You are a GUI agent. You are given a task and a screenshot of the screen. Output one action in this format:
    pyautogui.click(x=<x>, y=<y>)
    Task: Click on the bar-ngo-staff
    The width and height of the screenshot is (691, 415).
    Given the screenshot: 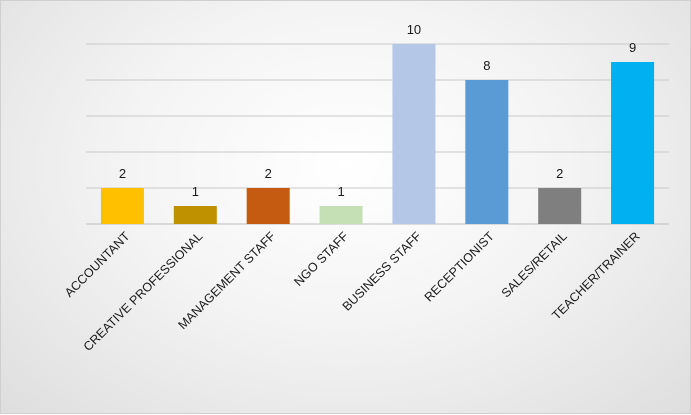 What is the action you would take?
    pyautogui.click(x=341, y=215)
    